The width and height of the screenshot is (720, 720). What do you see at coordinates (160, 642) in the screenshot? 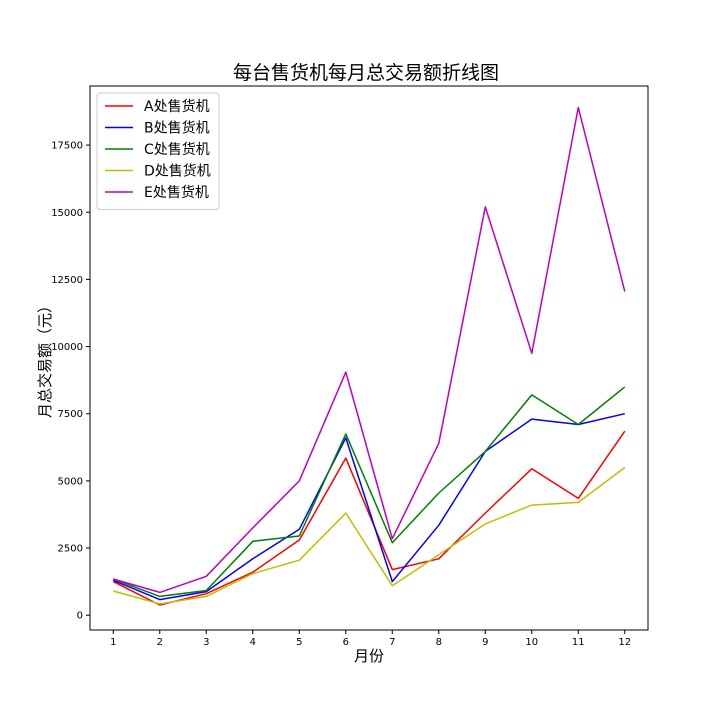
I see `x-tick-label: 2` at bounding box center [160, 642].